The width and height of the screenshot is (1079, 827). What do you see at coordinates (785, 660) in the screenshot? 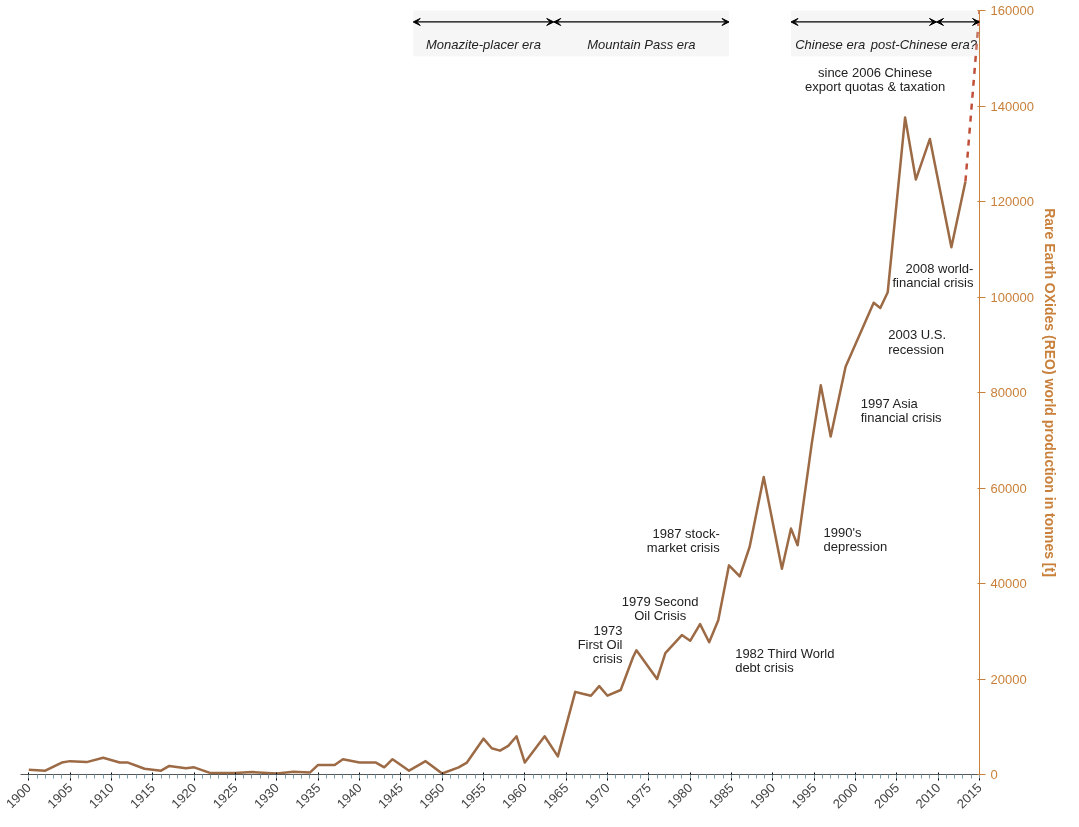
I see `annotation: 1982 Third World debt crisis` at bounding box center [785, 660].